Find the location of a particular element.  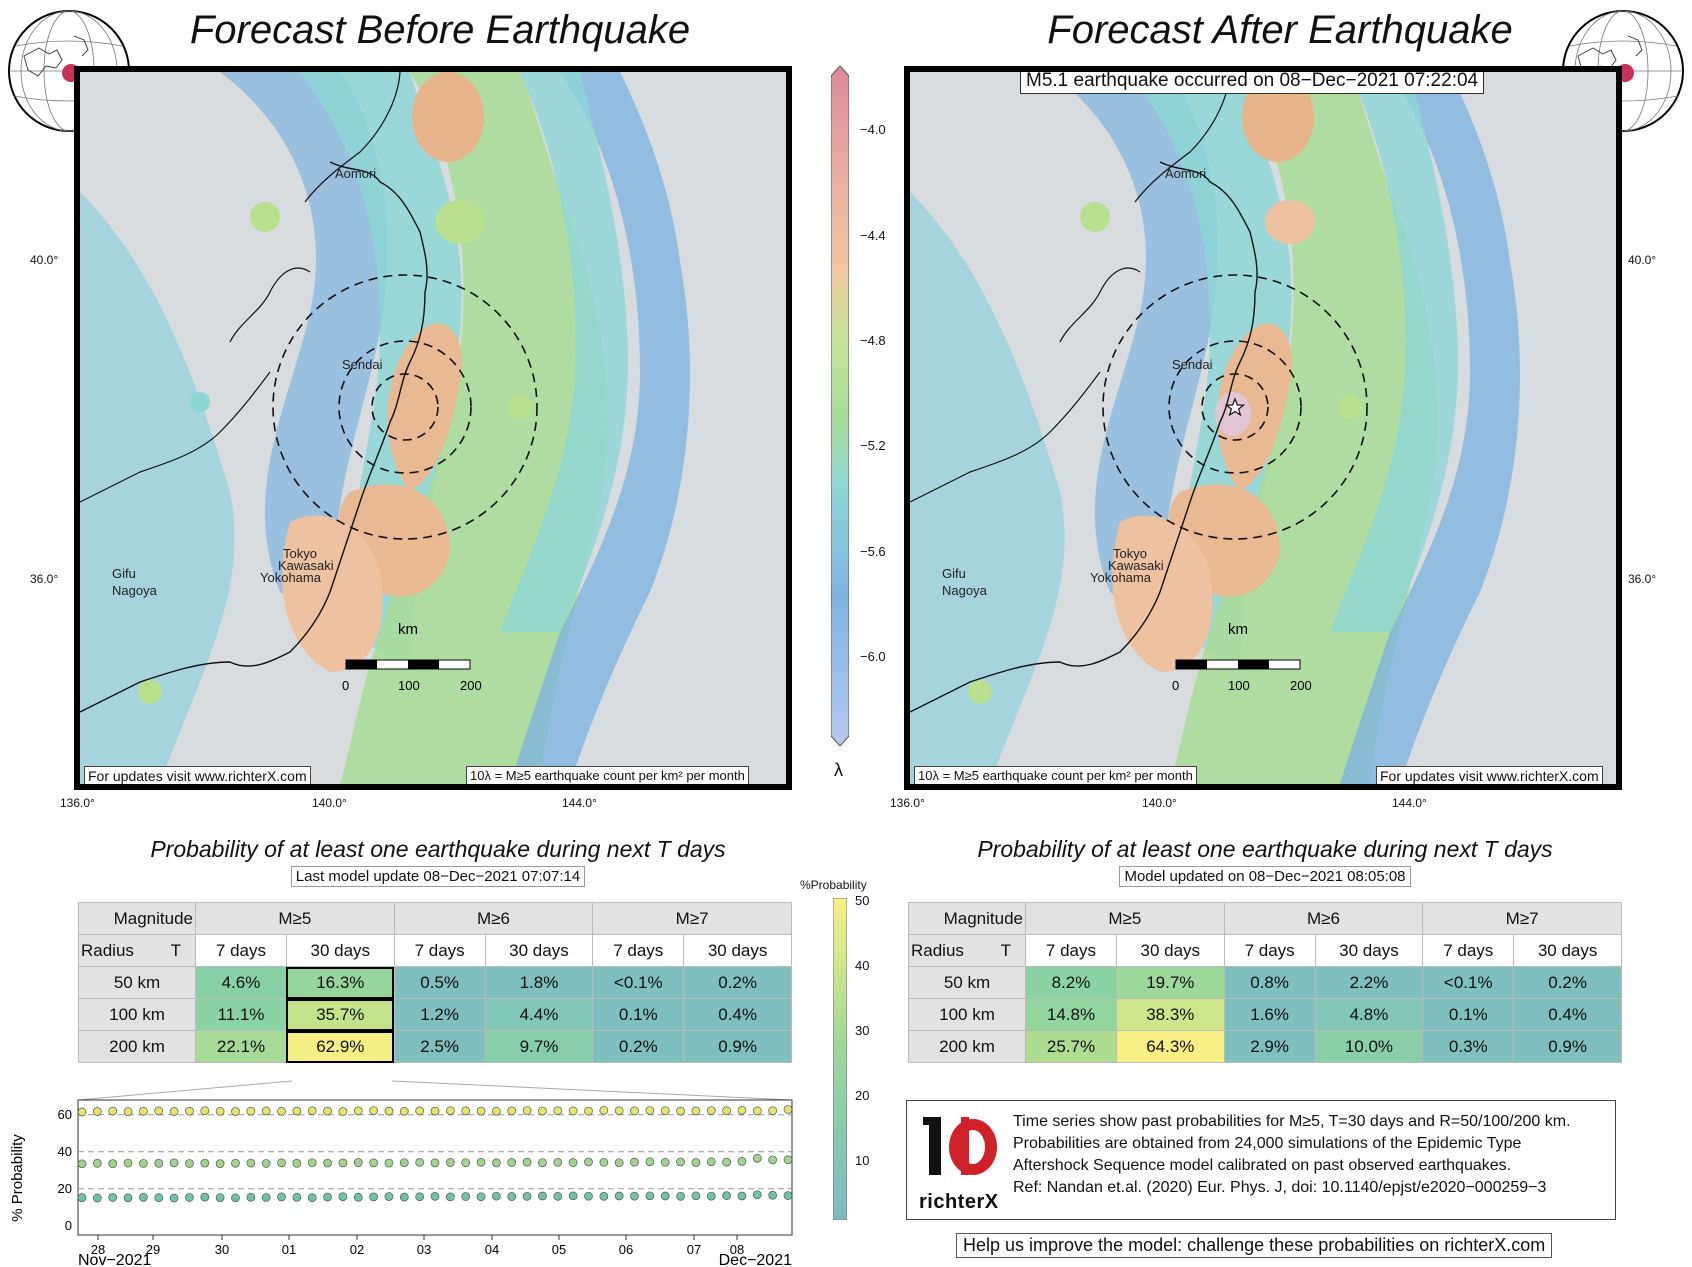

ts-xtick: 01 is located at coordinates (289, 1249).